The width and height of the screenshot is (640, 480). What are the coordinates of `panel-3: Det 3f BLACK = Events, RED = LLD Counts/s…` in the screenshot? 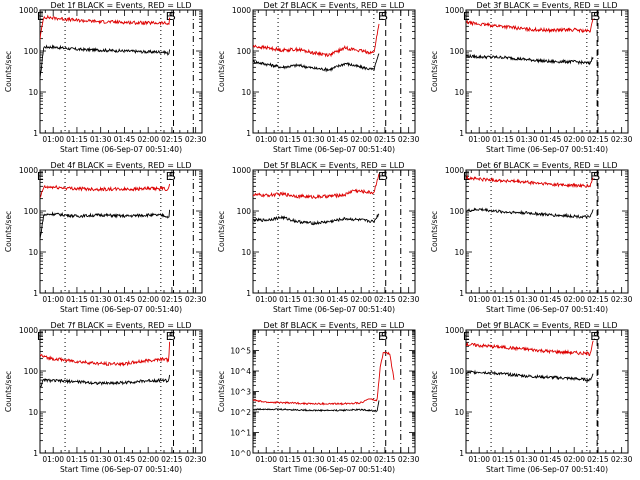 It's located at (531, 77).